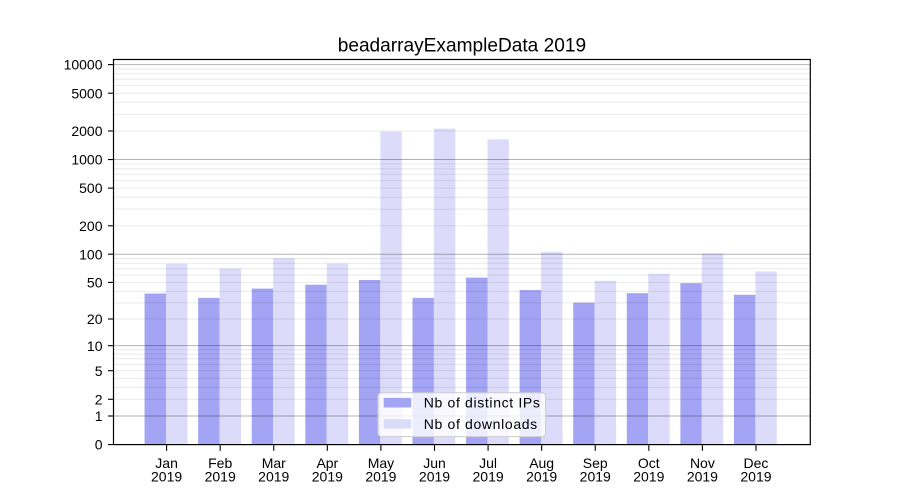  I want to click on svg-text: Dec, so click(756, 463).